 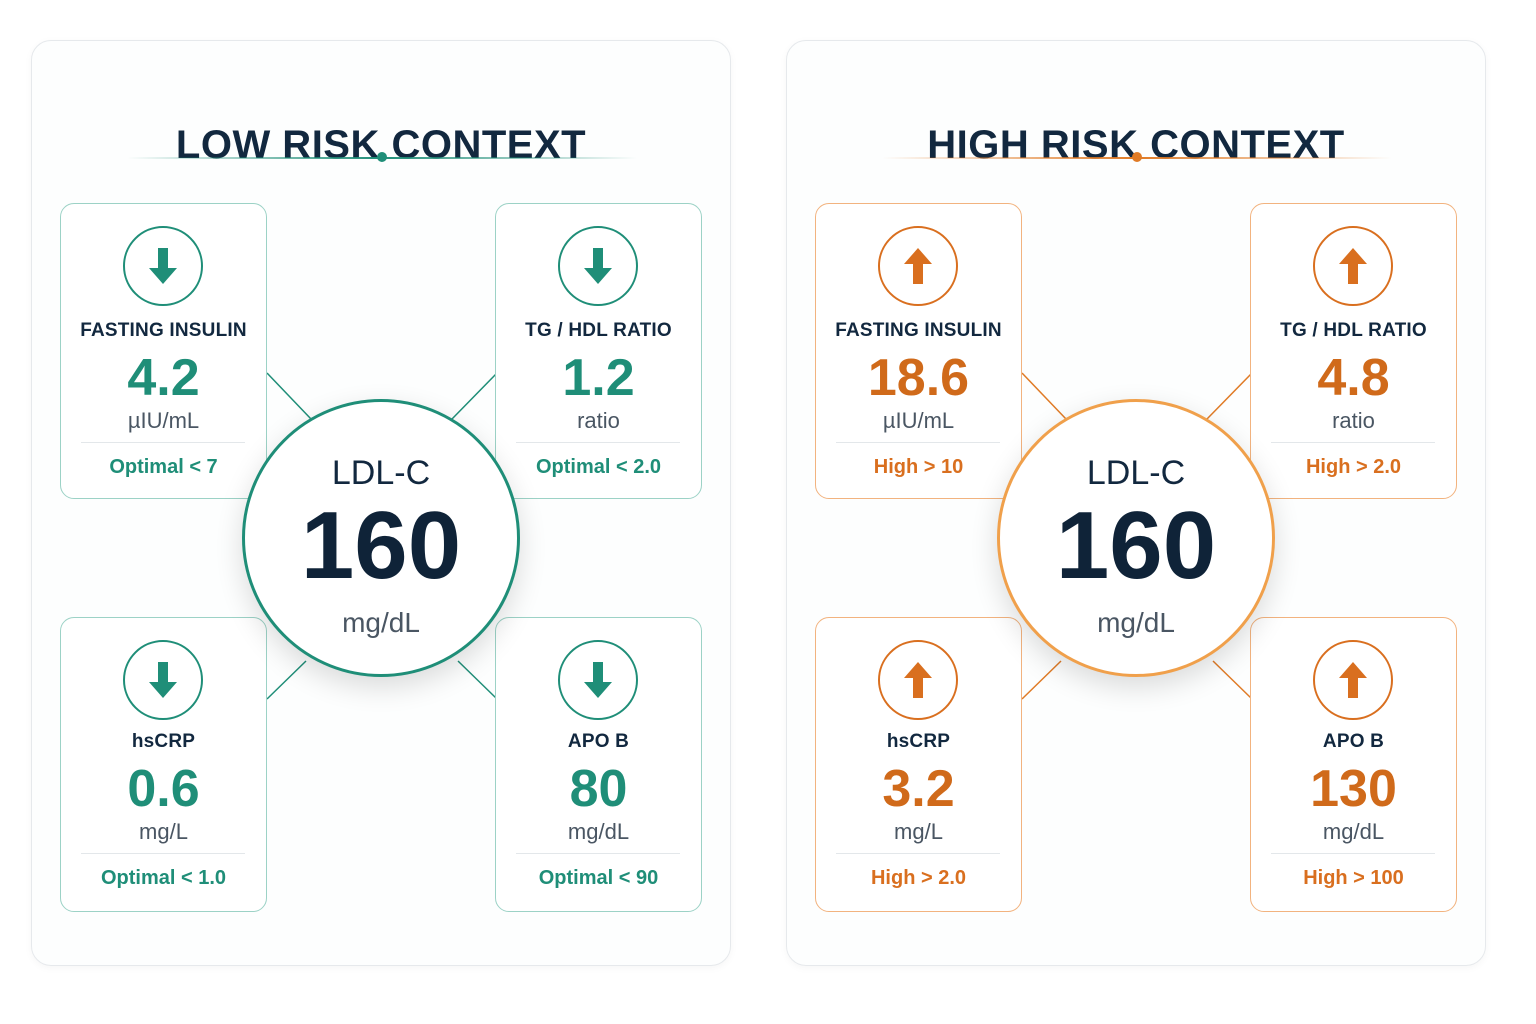 I want to click on marker-value: 3.2, so click(x=918, y=789).